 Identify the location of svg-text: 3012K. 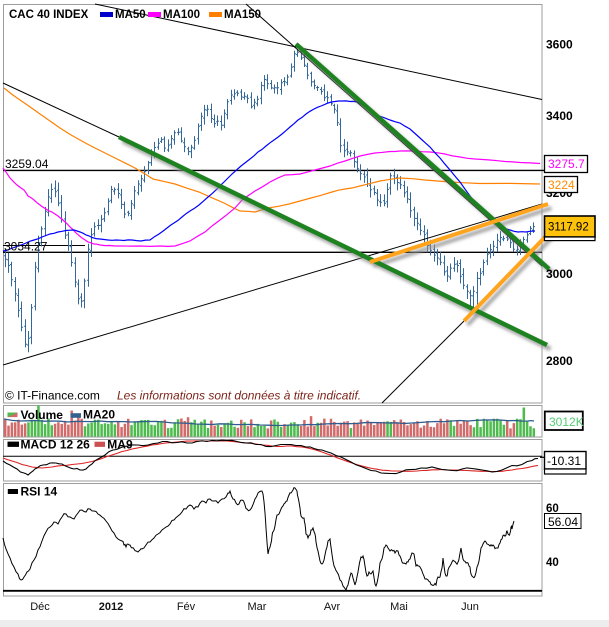
(566, 422).